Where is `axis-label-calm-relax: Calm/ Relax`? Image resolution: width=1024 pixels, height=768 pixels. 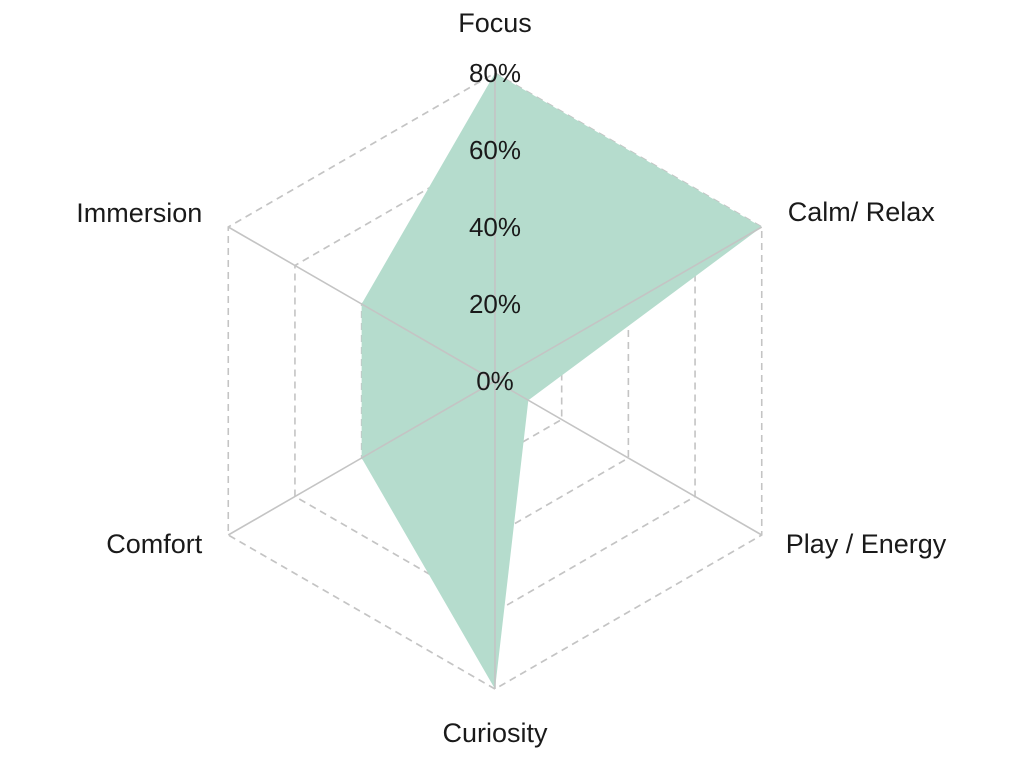 axis-label-calm-relax: Calm/ Relax is located at coordinates (862, 212).